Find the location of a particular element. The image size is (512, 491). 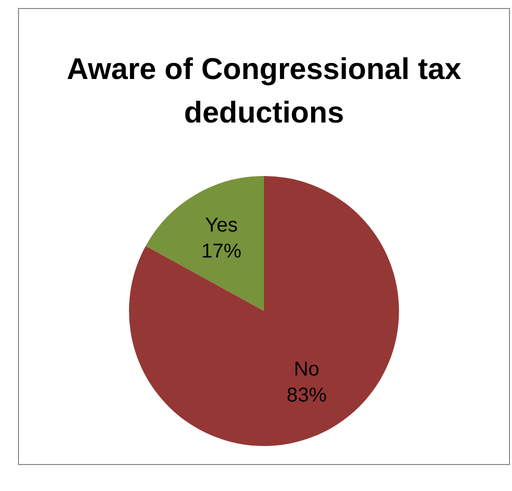

slice-label: No is located at coordinates (307, 369).